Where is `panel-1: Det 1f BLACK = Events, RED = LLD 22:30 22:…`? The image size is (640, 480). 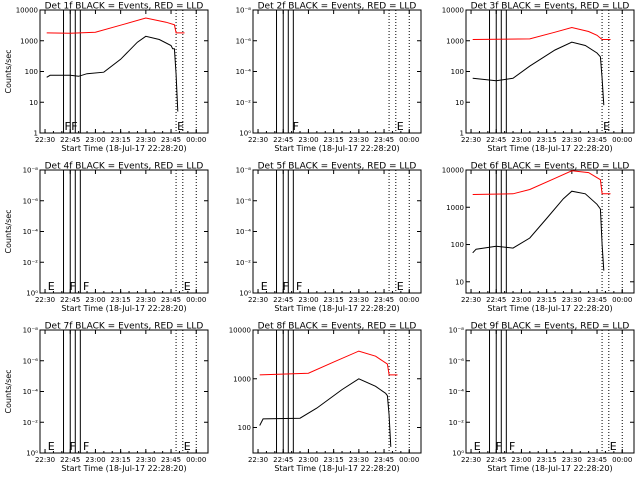 panel-1: Det 1f BLACK = Events, RED = LLD 22:30 22:… is located at coordinates (106, 77).